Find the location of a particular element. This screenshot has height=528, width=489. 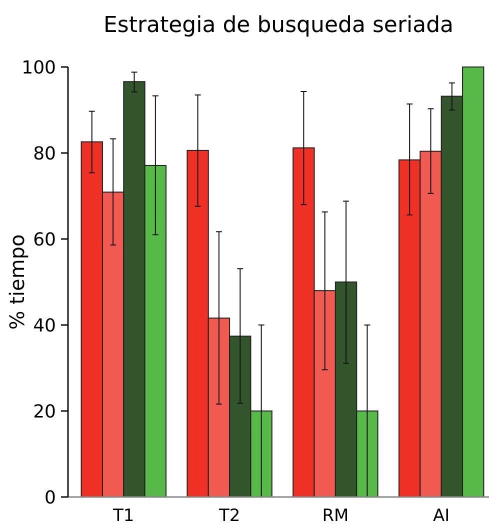

x-tick-label: T1 is located at coordinates (123, 516).